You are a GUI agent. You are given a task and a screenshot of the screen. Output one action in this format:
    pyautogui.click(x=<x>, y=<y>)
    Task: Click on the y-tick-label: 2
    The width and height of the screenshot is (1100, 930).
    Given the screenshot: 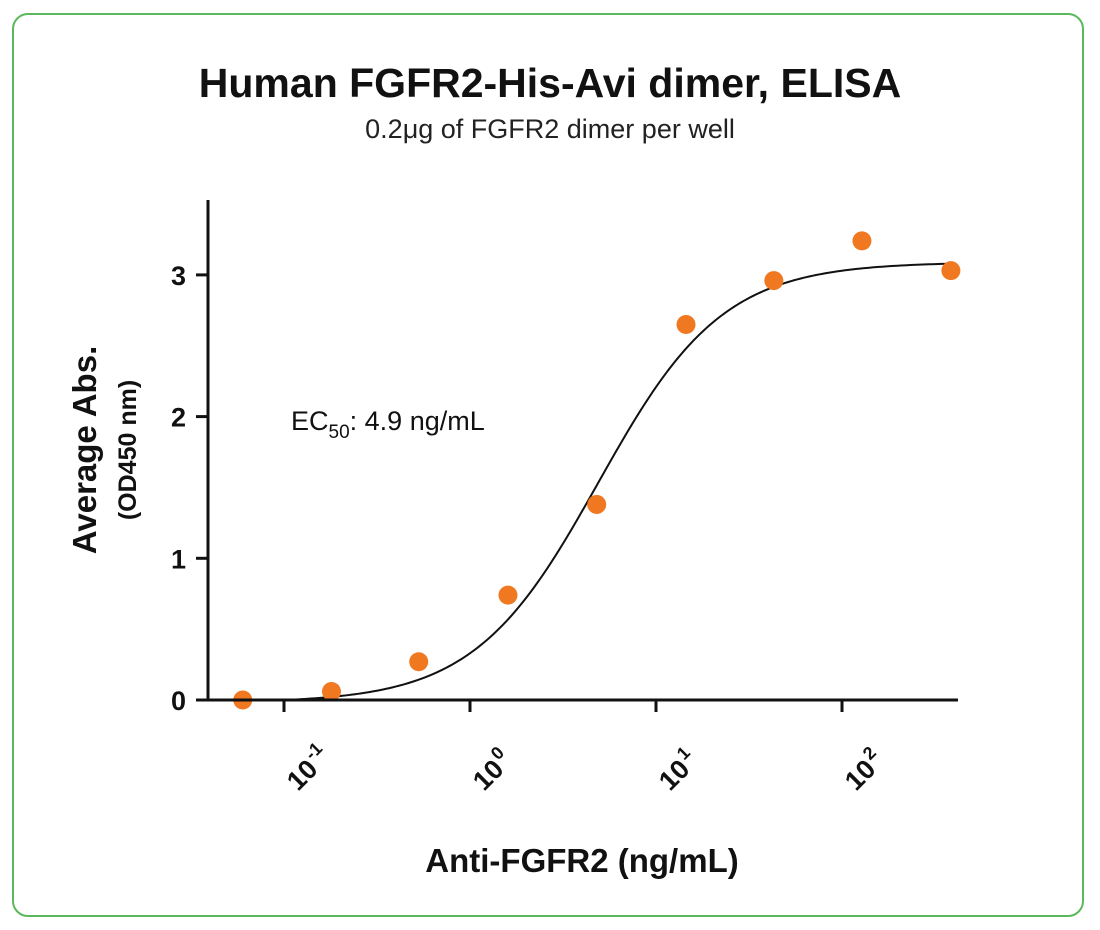 What is the action you would take?
    pyautogui.click(x=178, y=418)
    